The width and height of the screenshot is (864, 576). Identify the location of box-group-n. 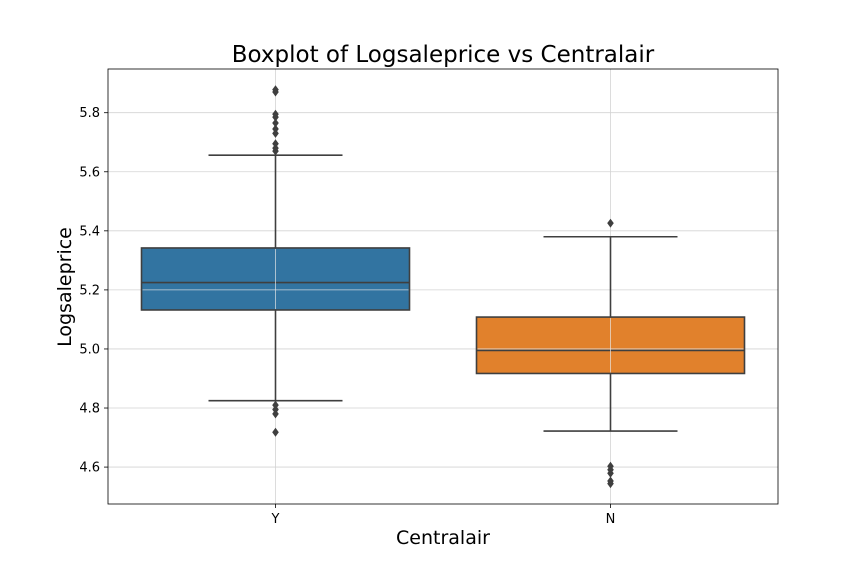
(610, 333).